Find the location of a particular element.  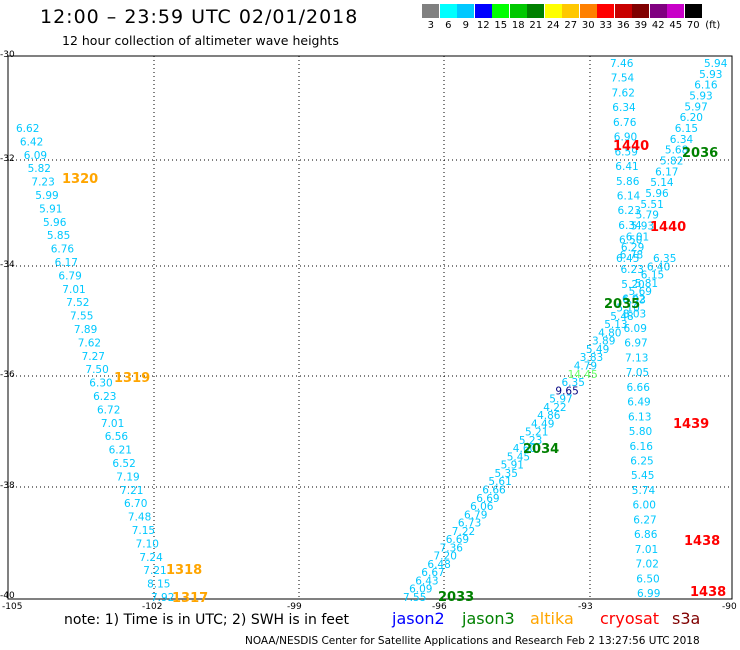

pass-time-label: 2035 is located at coordinates (622, 304).